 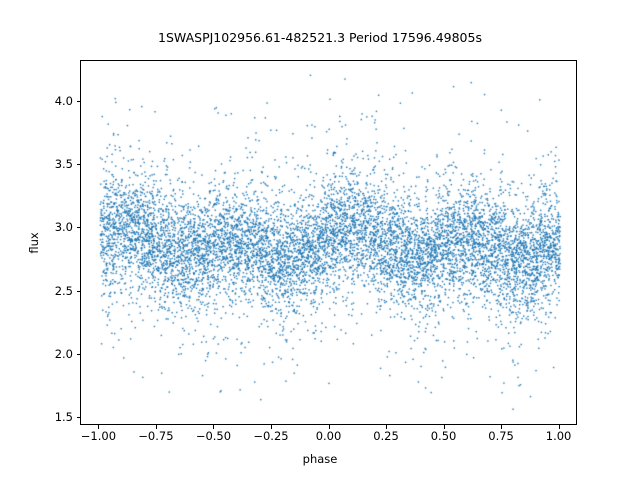 What do you see at coordinates (63, 290) in the screenshot?
I see `y-axis-tick-label: 2.5` at bounding box center [63, 290].